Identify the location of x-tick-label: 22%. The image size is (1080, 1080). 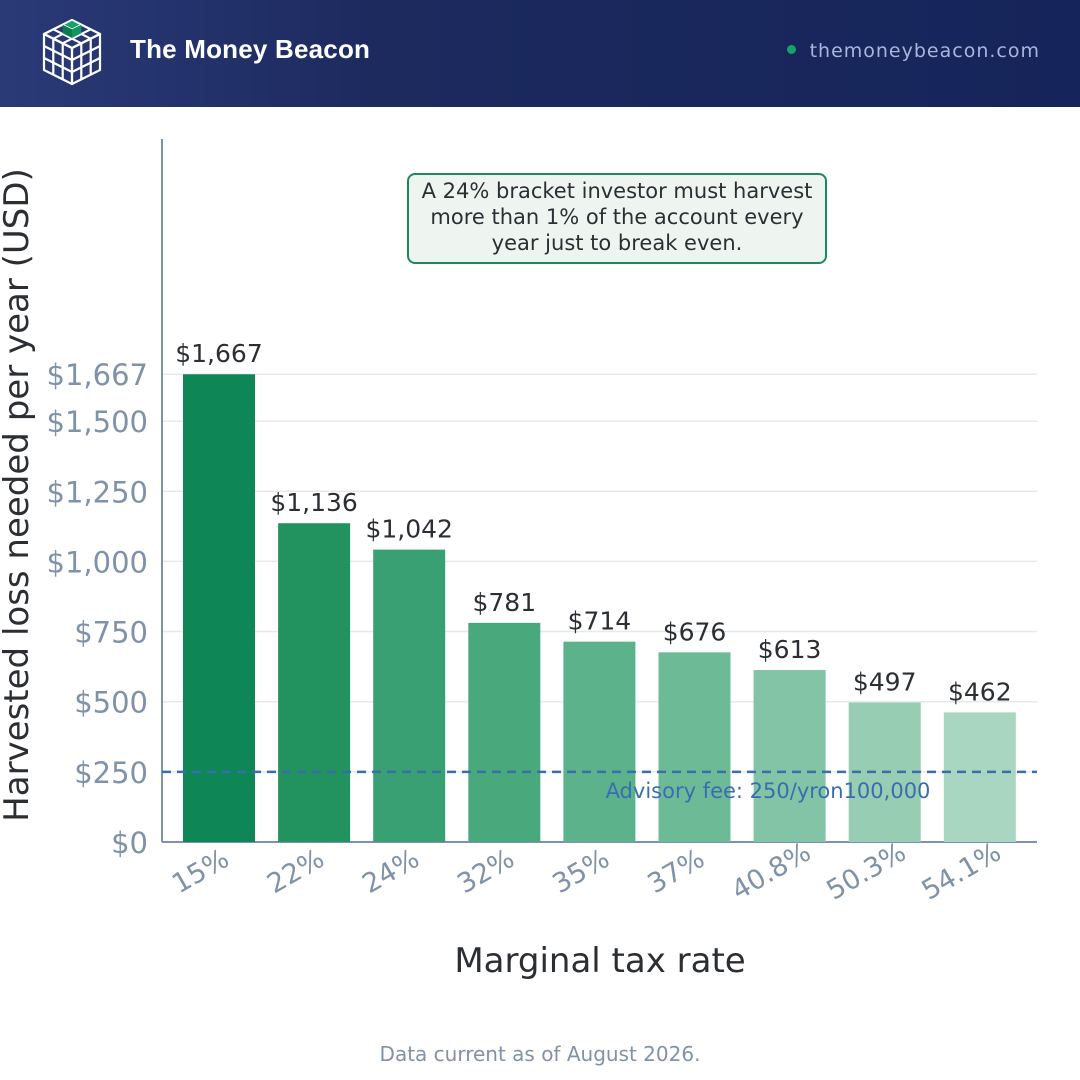
(295, 871).